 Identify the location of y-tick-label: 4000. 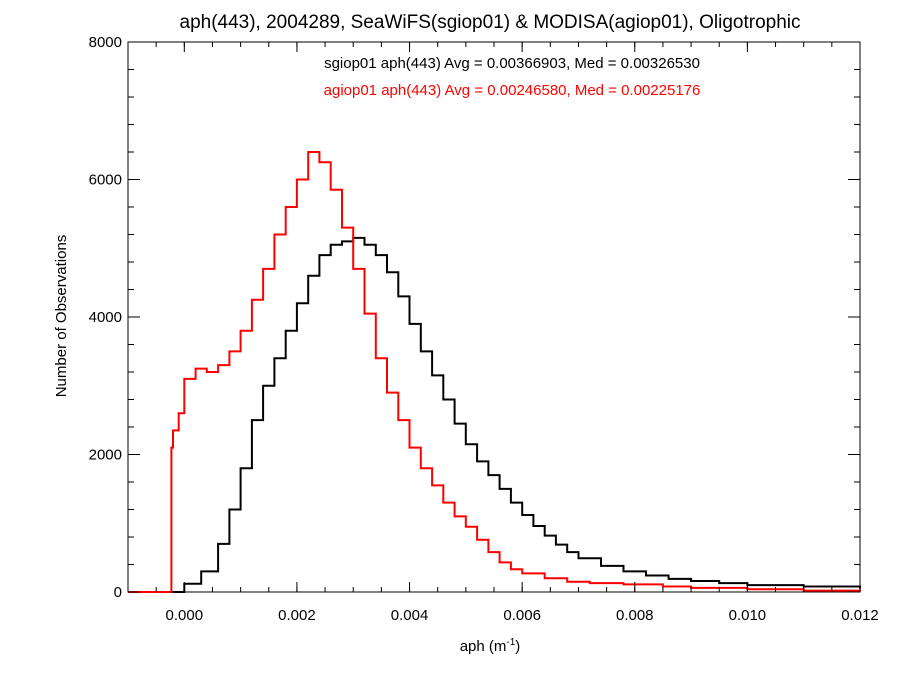
(105, 317).